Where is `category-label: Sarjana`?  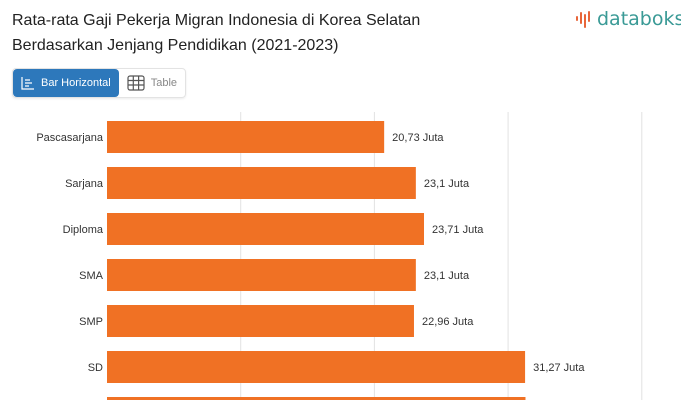
category-label: Sarjana is located at coordinates (84, 184).